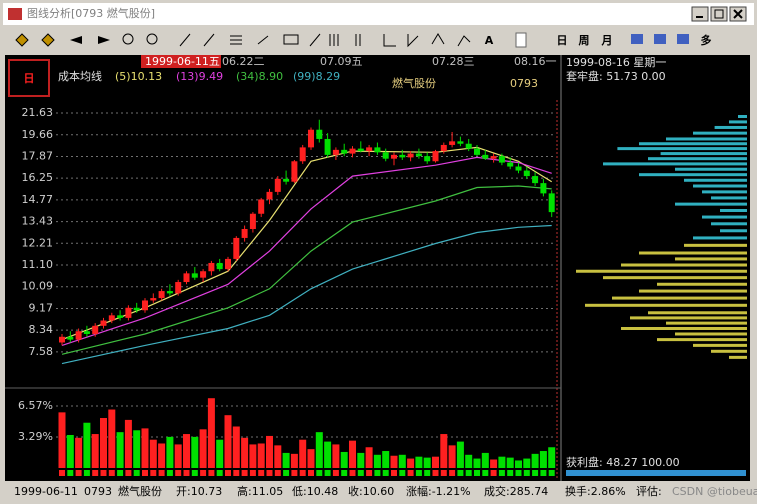 Image resolution: width=757 pixels, height=504 pixels. What do you see at coordinates (91, 13) in the screenshot?
I see `window-title: 图线分析[0793 燃气股份]` at bounding box center [91, 13].